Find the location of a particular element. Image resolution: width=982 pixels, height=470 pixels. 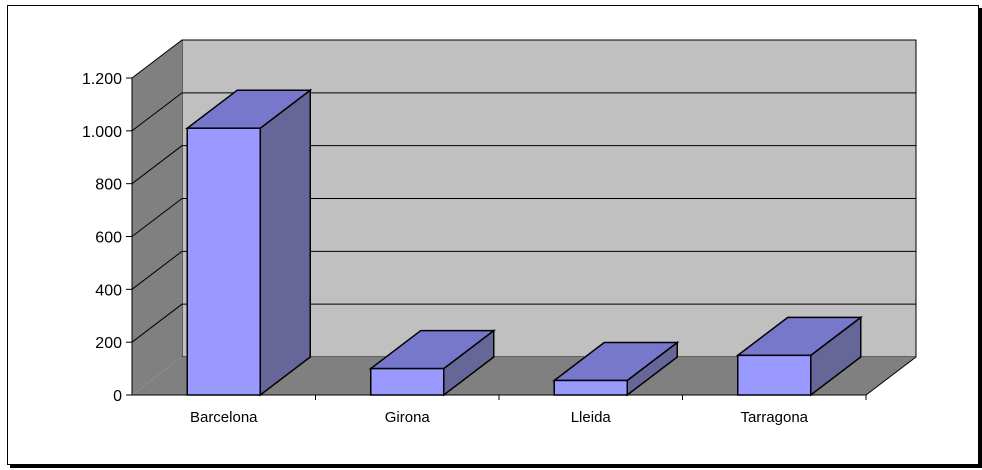

bar-tarragona is located at coordinates (799, 356).